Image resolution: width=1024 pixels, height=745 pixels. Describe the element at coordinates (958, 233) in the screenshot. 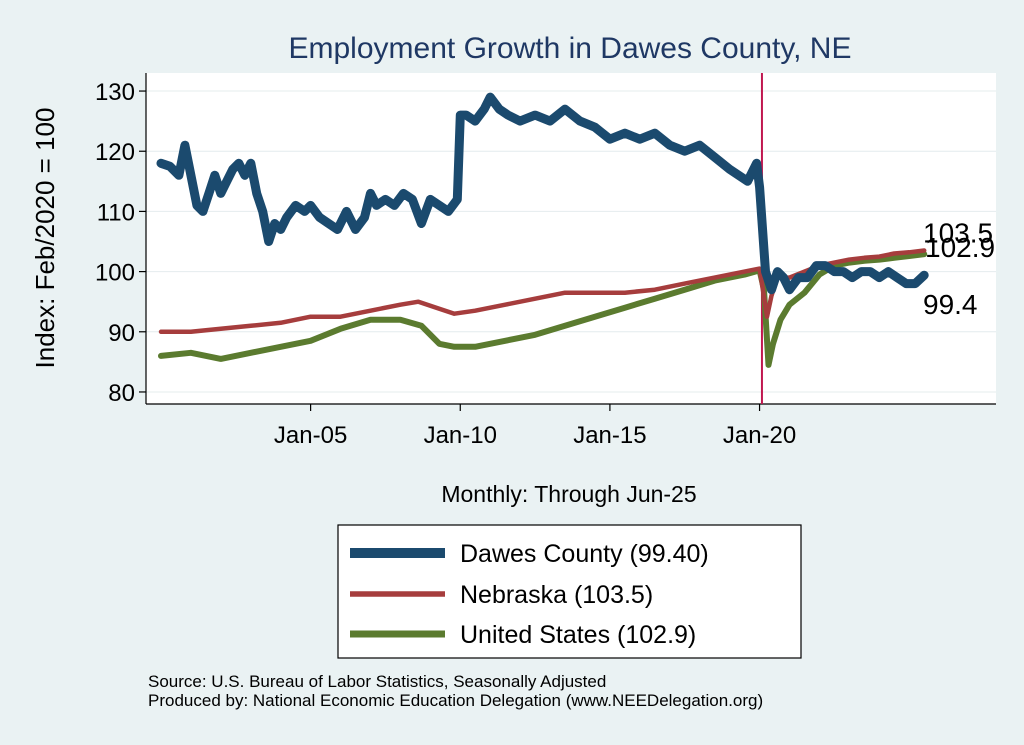

I see `end-label-nebraska: 103.5` at that location.